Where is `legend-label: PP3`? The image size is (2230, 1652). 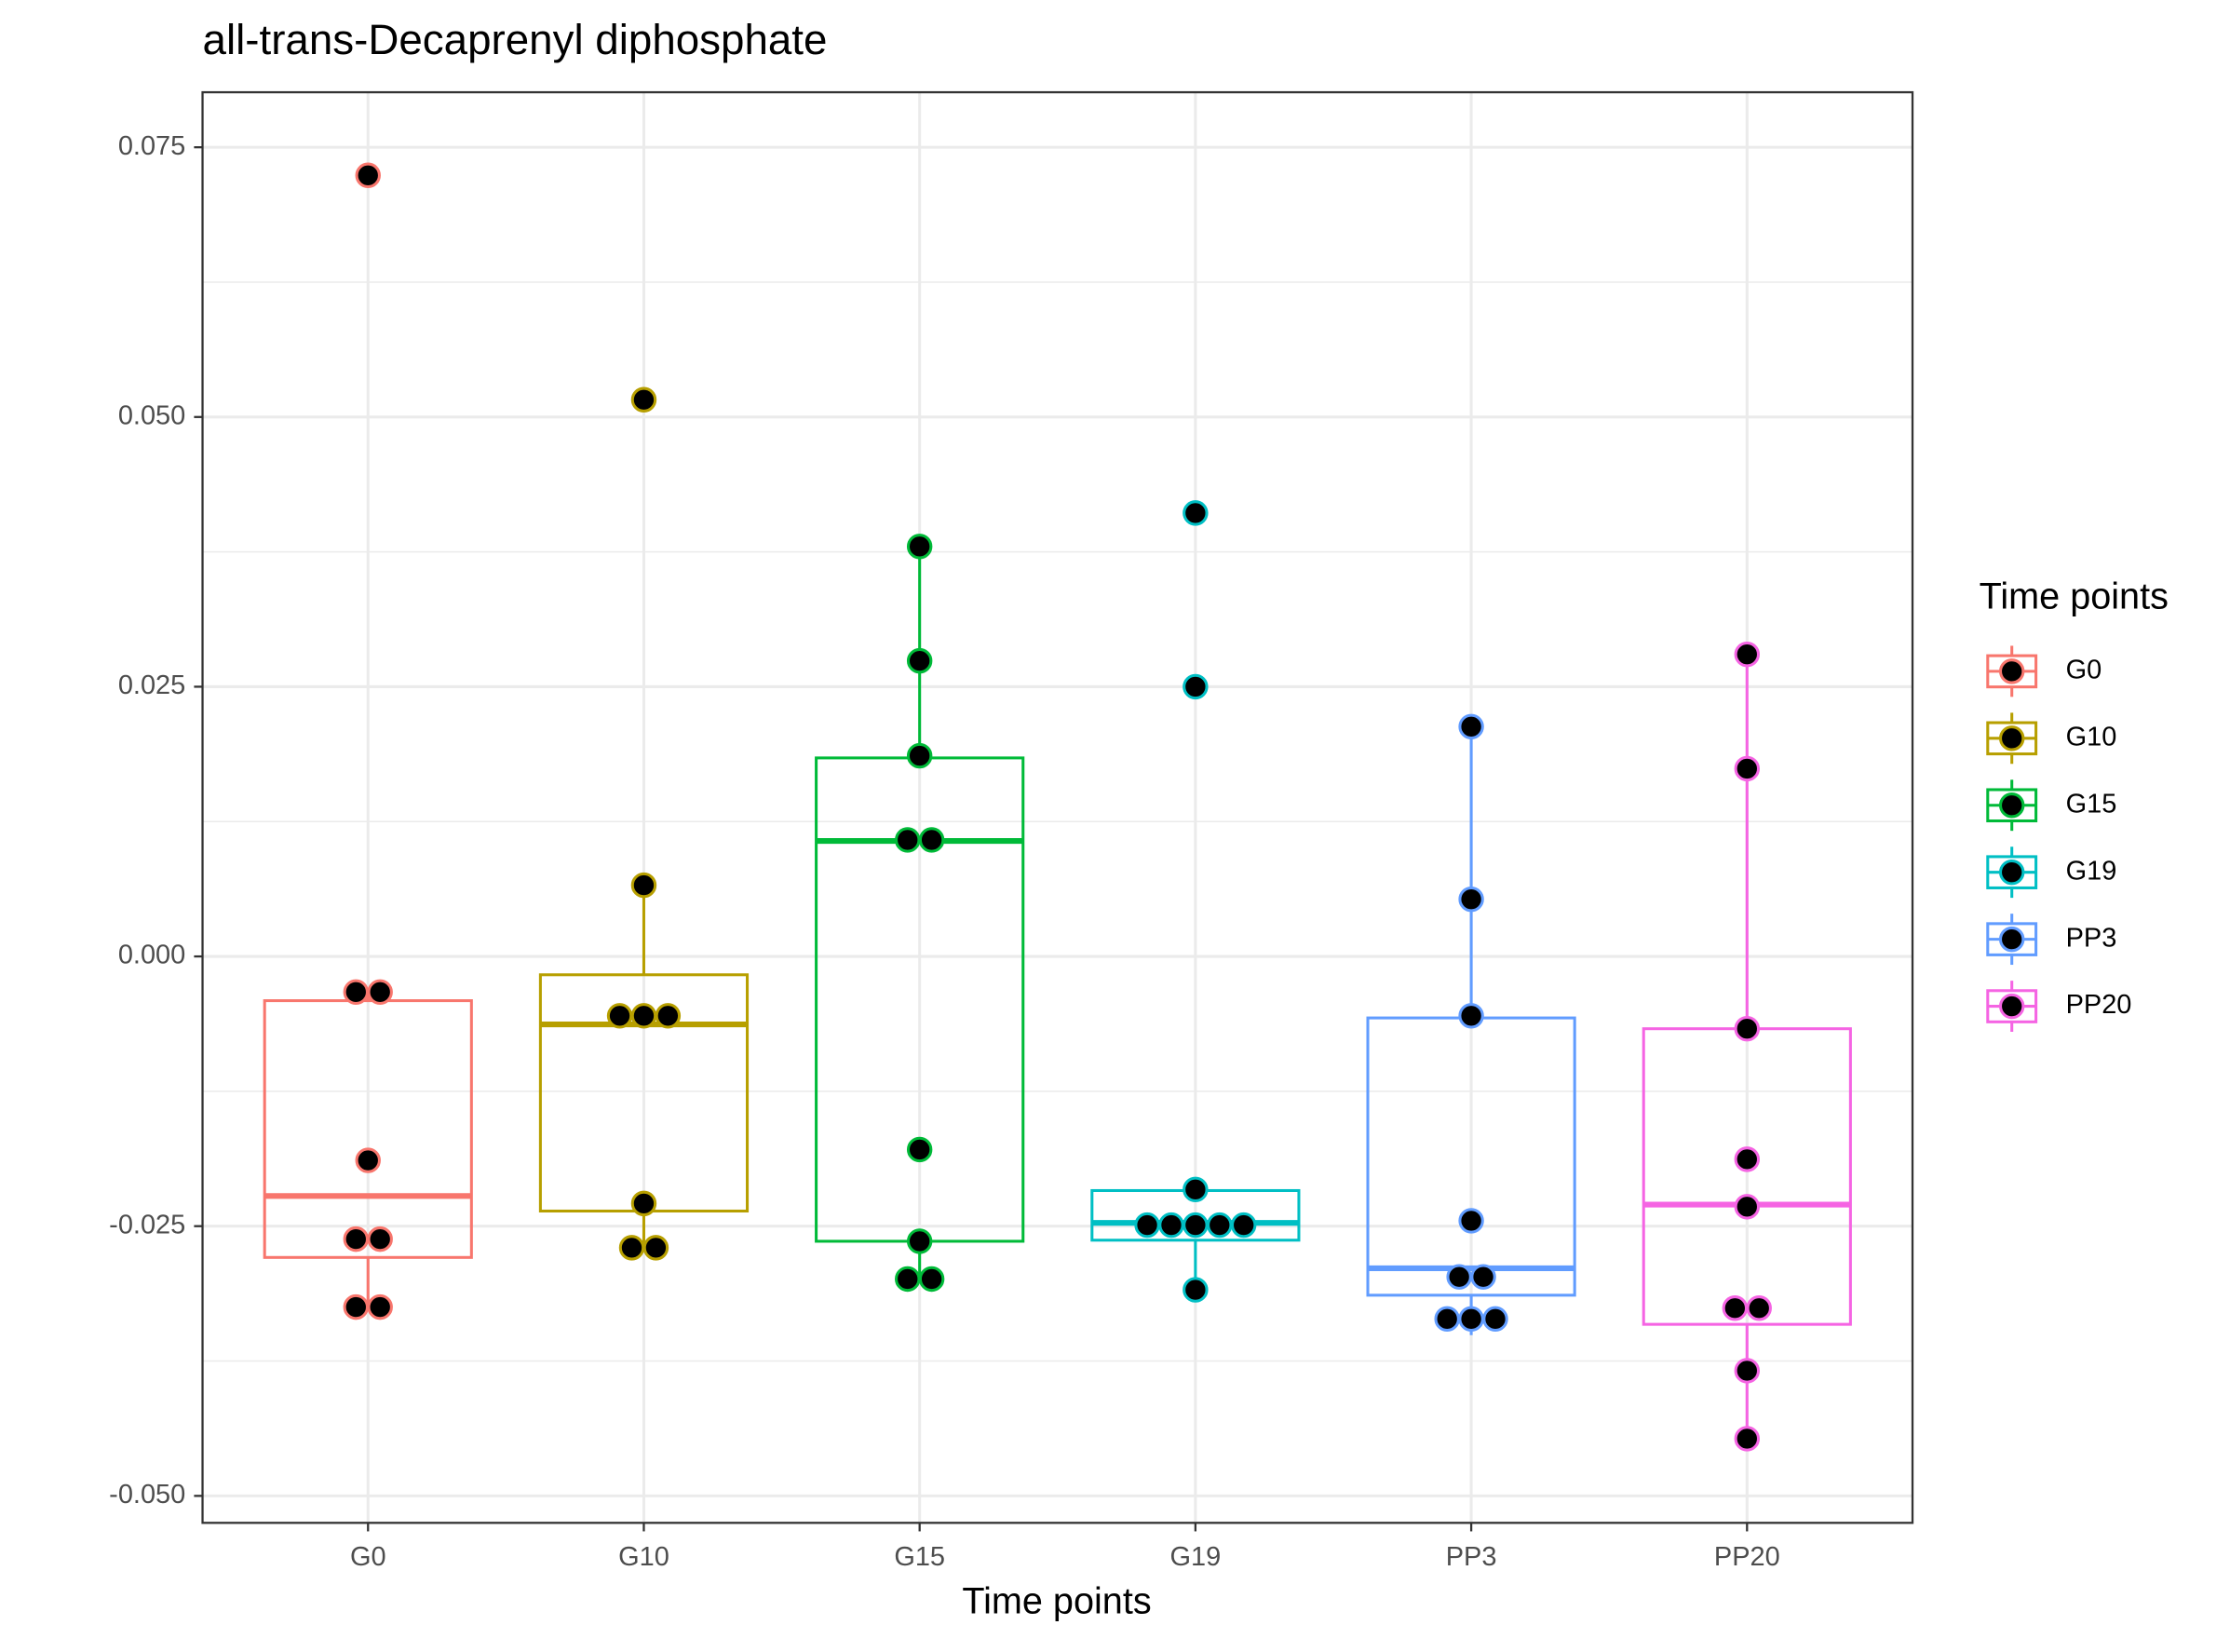
legend-label: PP3 is located at coordinates (2092, 938).